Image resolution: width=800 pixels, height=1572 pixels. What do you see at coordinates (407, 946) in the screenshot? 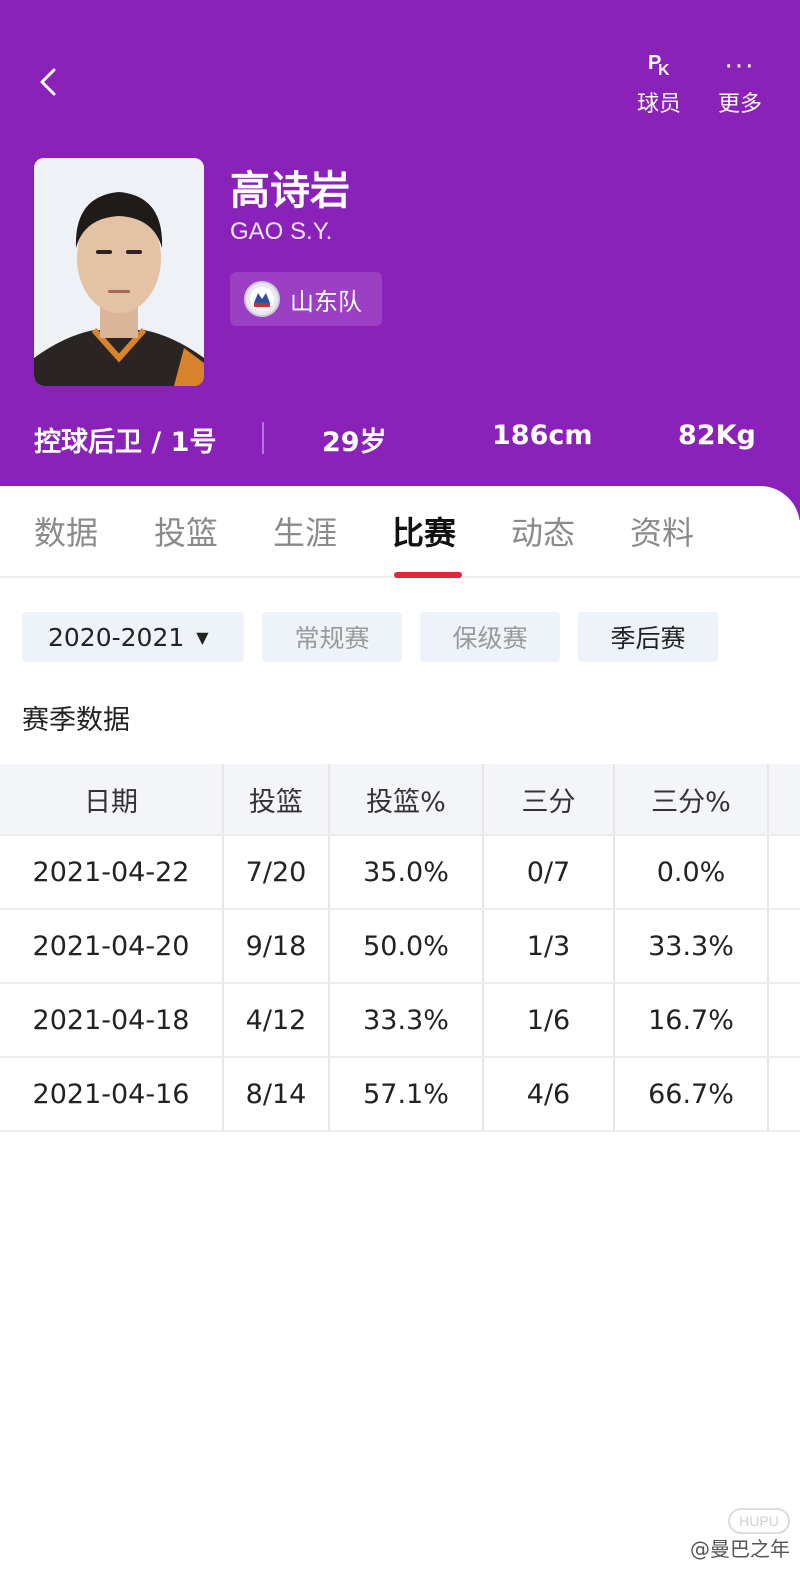
I see `cell-fg-pct: 50.0%` at bounding box center [407, 946].